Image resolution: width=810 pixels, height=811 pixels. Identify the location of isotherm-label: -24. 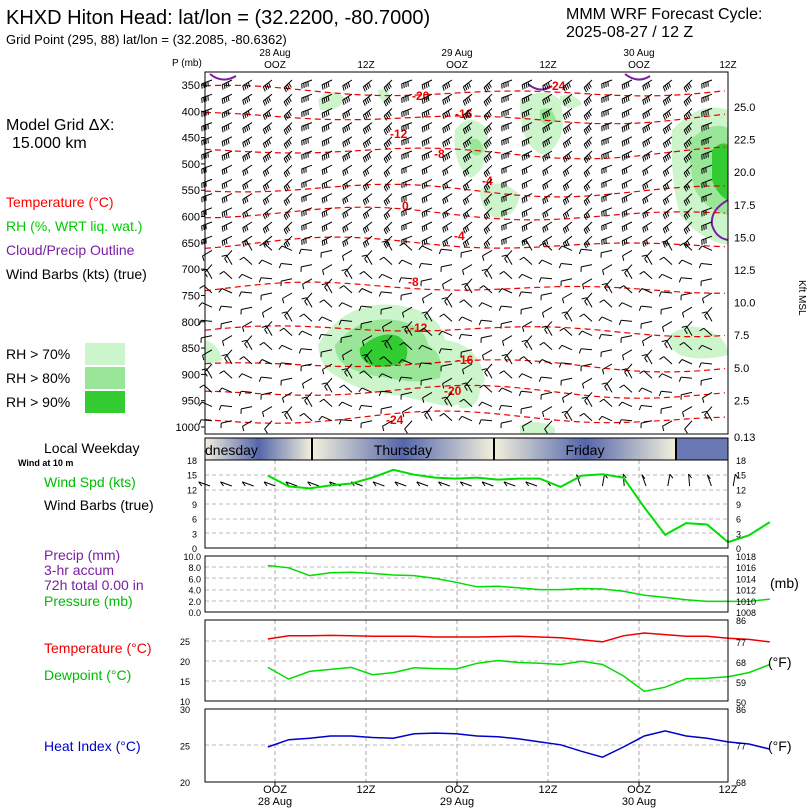
(557, 86).